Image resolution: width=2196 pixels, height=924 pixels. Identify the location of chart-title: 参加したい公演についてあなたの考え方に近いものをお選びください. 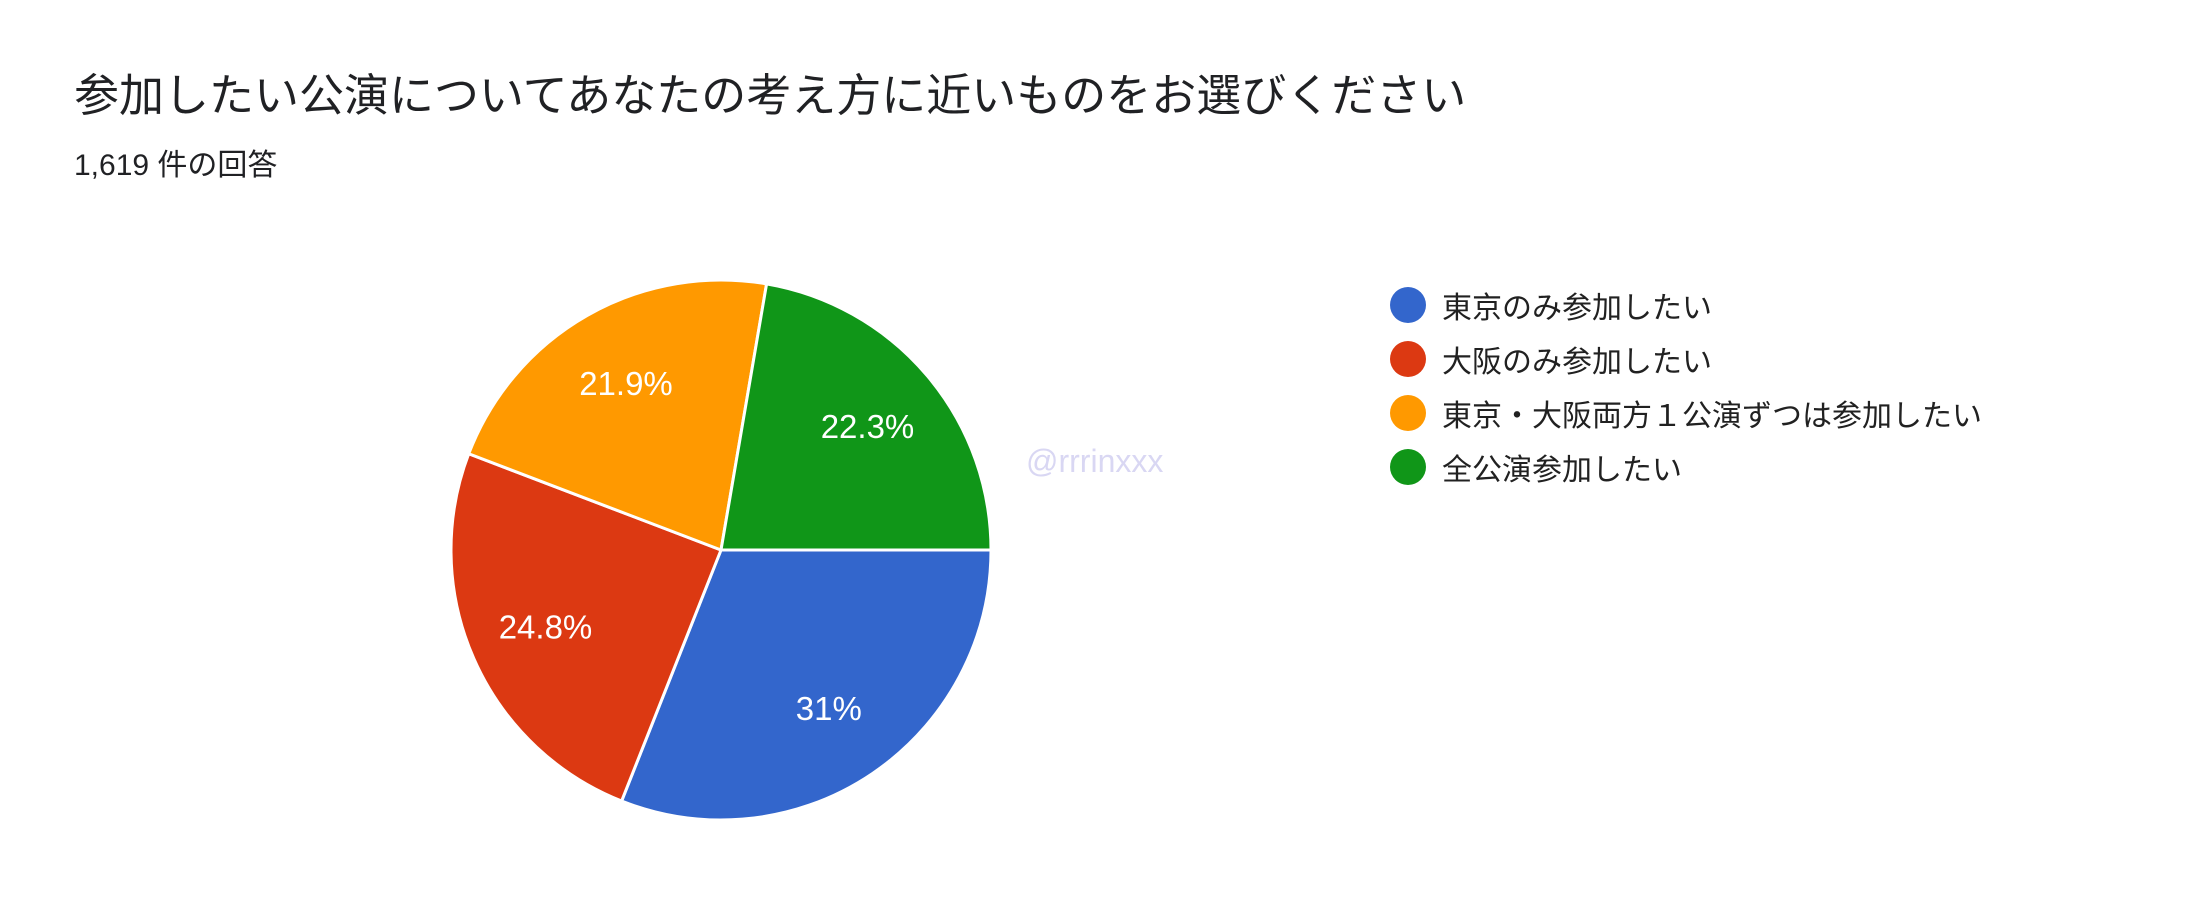
(770, 95).